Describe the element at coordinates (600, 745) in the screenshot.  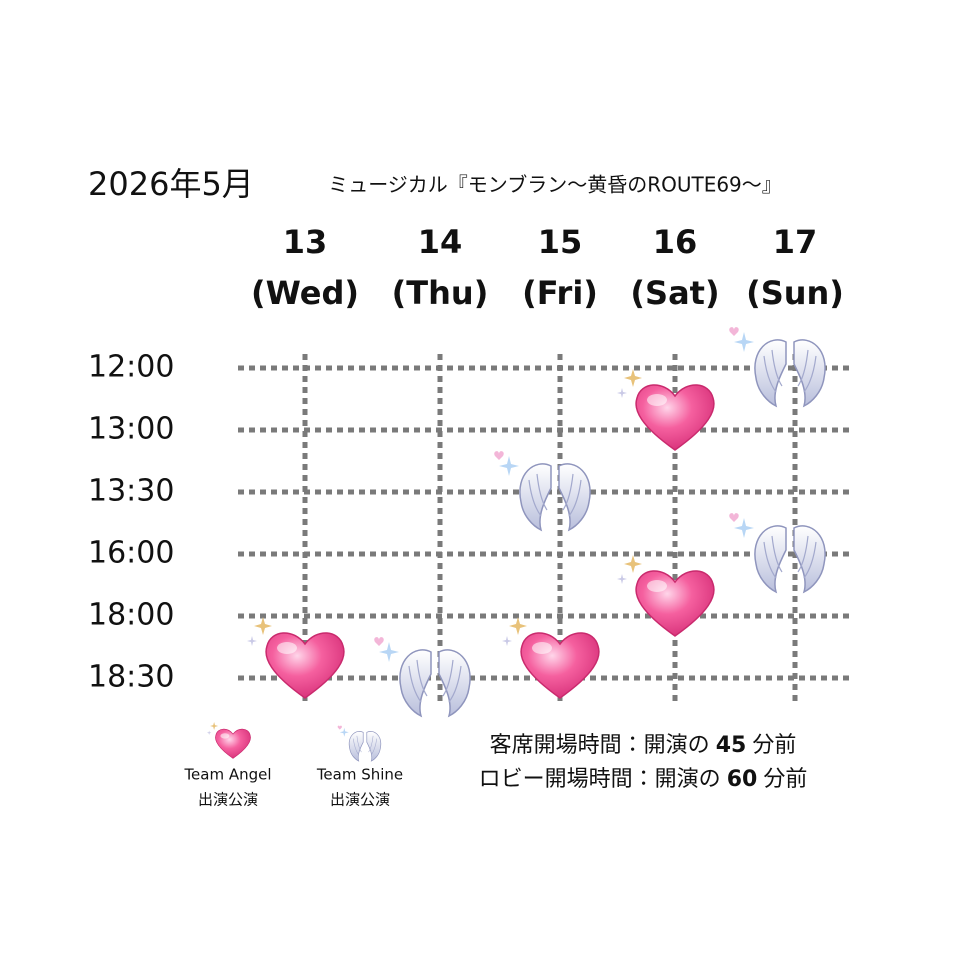
I see `note-label: 客席開場時間：開演の` at that location.